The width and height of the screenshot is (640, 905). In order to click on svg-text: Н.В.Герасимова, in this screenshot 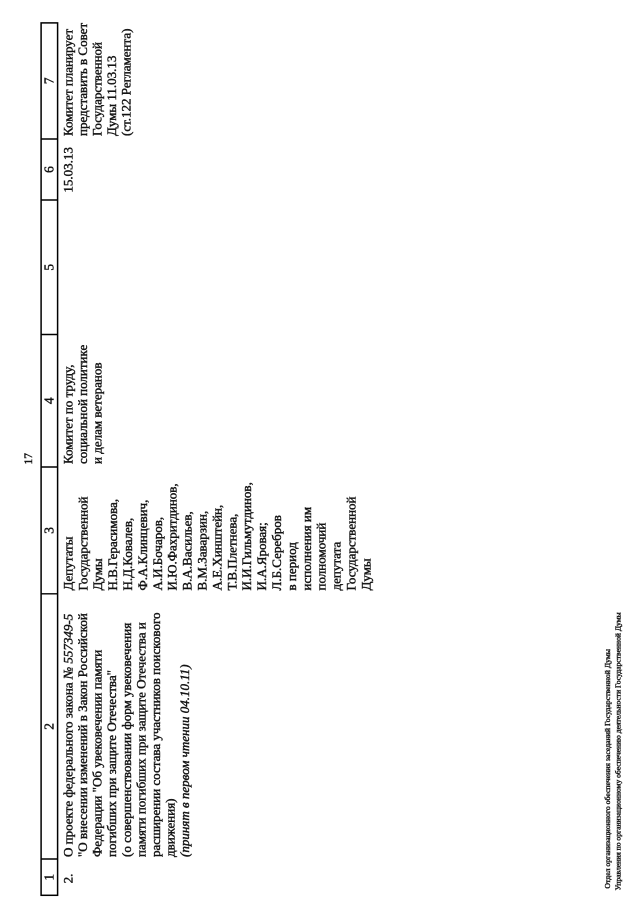, I will do `click(112, 545)`.